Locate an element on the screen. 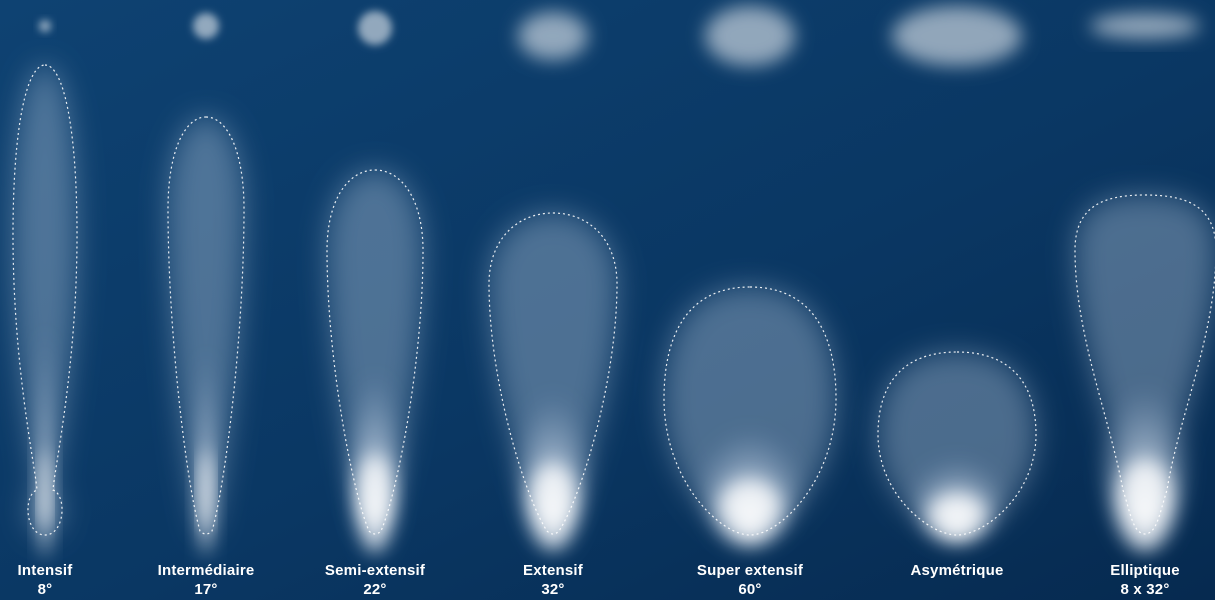 Image resolution: width=1215 pixels, height=600 pixels. beam-name: Asymétrique is located at coordinates (957, 570).